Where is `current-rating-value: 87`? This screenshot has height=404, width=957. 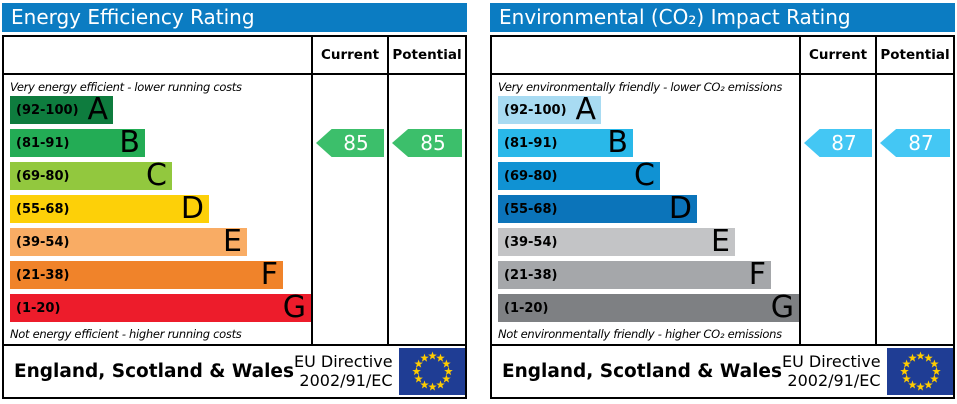 current-rating-value: 87 is located at coordinates (844, 143).